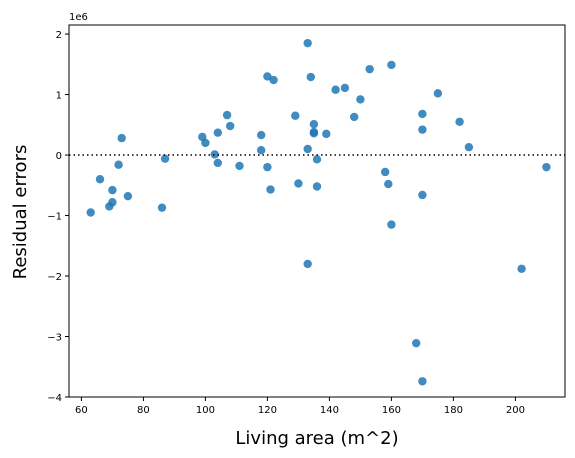 This screenshot has height=458, width=575. Describe the element at coordinates (391, 410) in the screenshot. I see `x-tick-label: 160` at that location.